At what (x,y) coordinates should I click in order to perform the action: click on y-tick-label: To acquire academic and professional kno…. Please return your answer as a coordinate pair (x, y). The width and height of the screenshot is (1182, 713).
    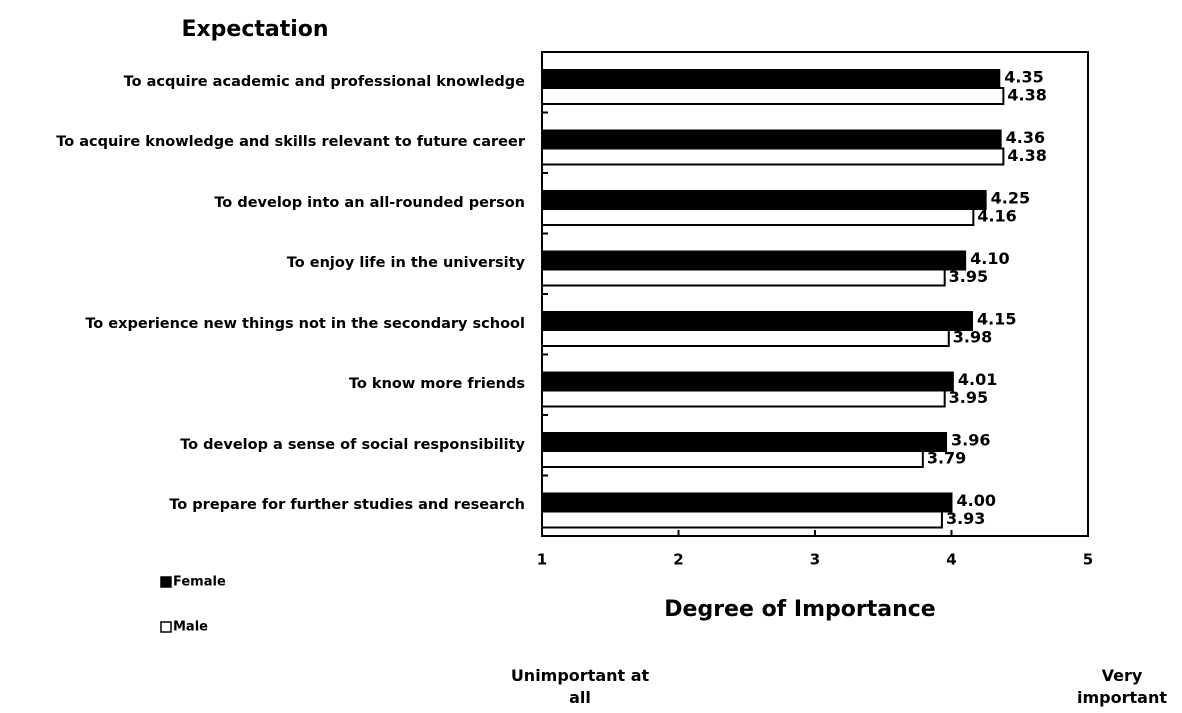
    Looking at the image, I should click on (262, 82).